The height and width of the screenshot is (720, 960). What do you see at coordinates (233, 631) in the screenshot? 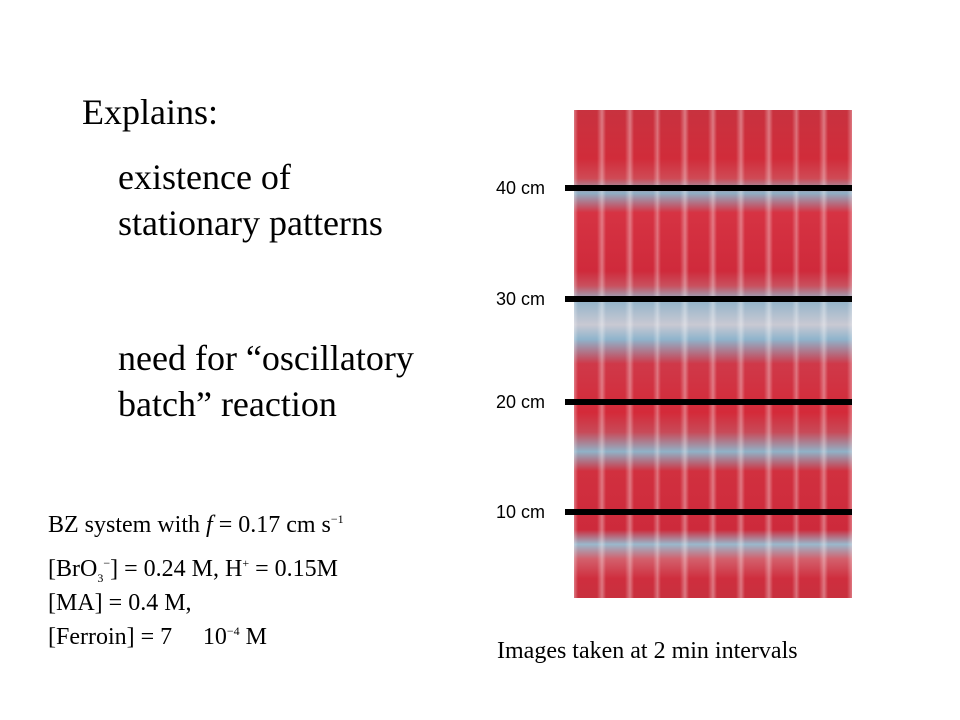
I see `exponent: −4` at bounding box center [233, 631].